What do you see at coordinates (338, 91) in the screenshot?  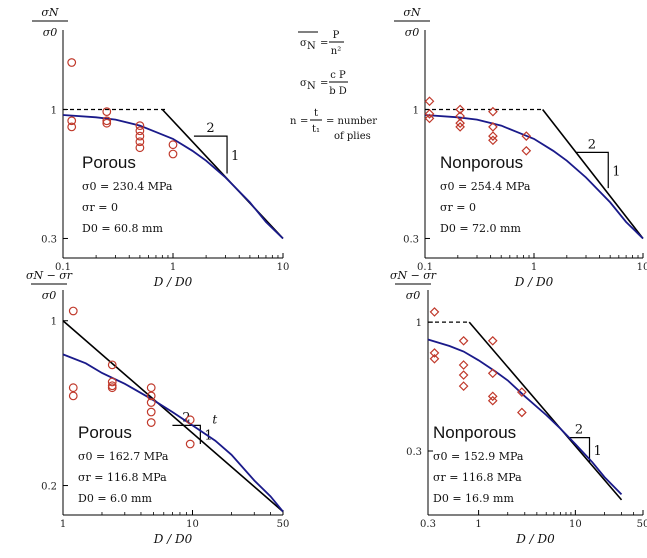 I see `formula-2-den: b D` at bounding box center [338, 91].